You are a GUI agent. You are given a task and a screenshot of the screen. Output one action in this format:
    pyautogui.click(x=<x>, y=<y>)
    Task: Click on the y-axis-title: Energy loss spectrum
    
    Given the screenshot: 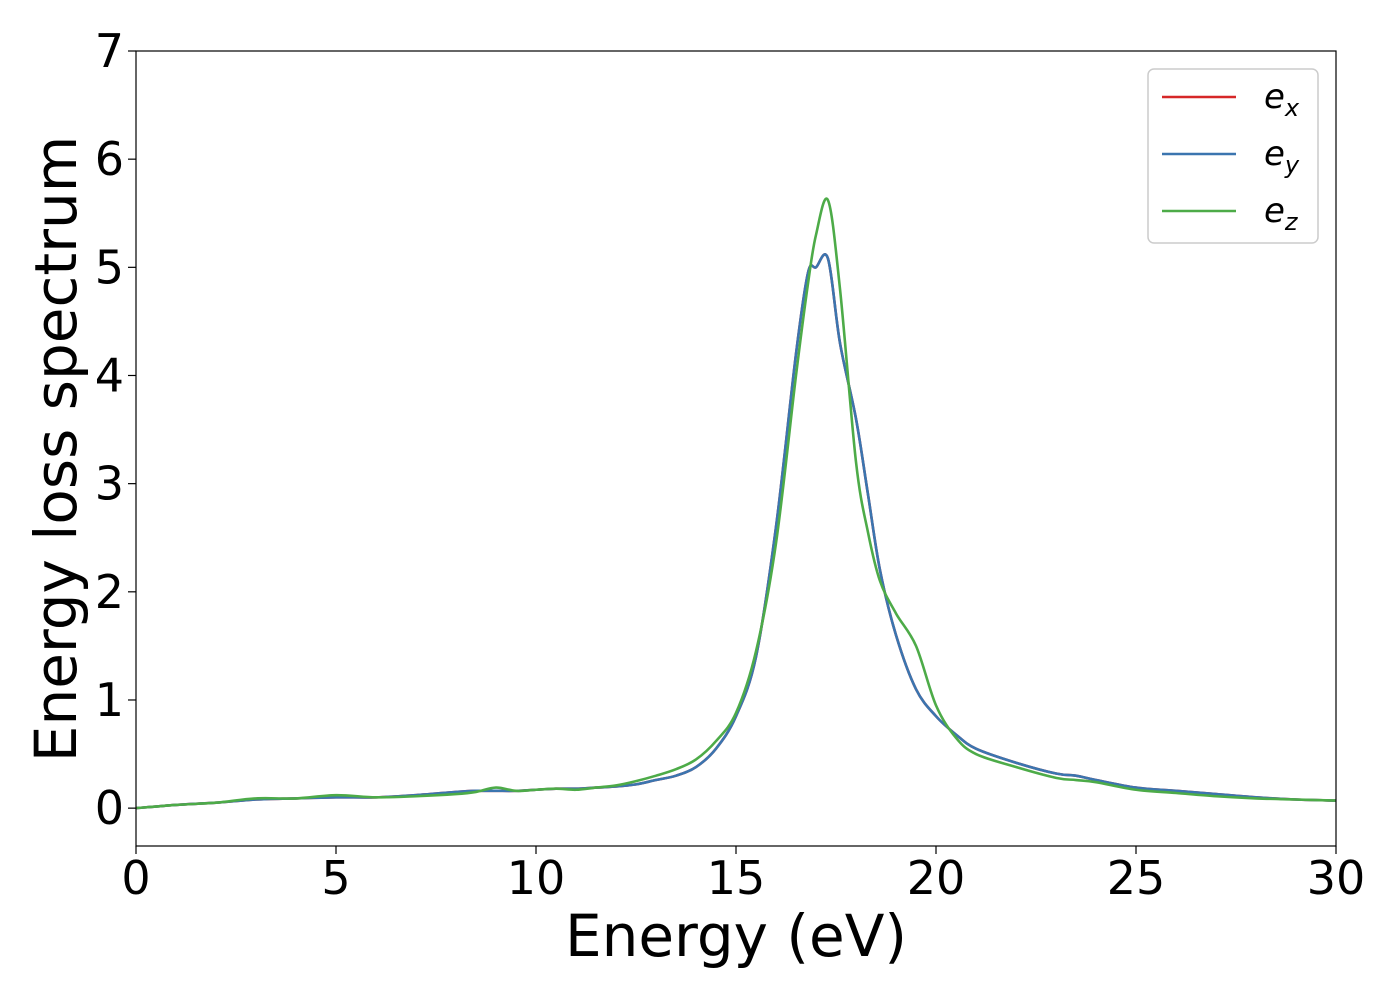 What is the action you would take?
    pyautogui.click(x=56, y=449)
    